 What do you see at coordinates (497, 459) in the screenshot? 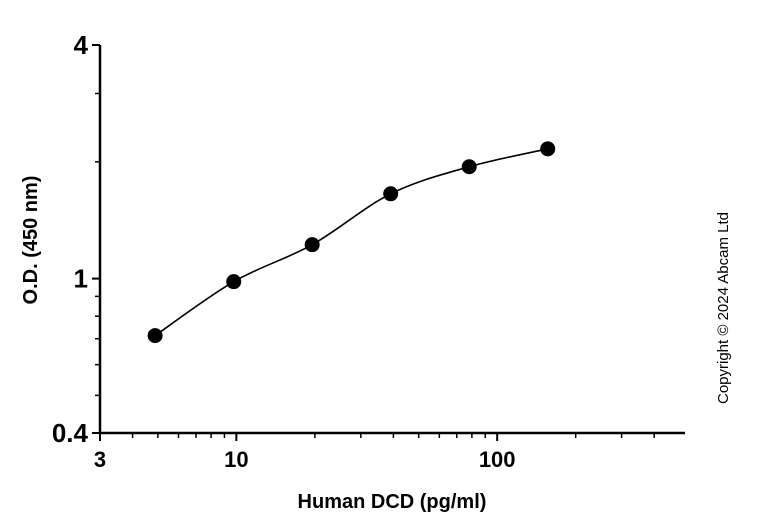
I see `x-tick-label: 100` at bounding box center [497, 459].